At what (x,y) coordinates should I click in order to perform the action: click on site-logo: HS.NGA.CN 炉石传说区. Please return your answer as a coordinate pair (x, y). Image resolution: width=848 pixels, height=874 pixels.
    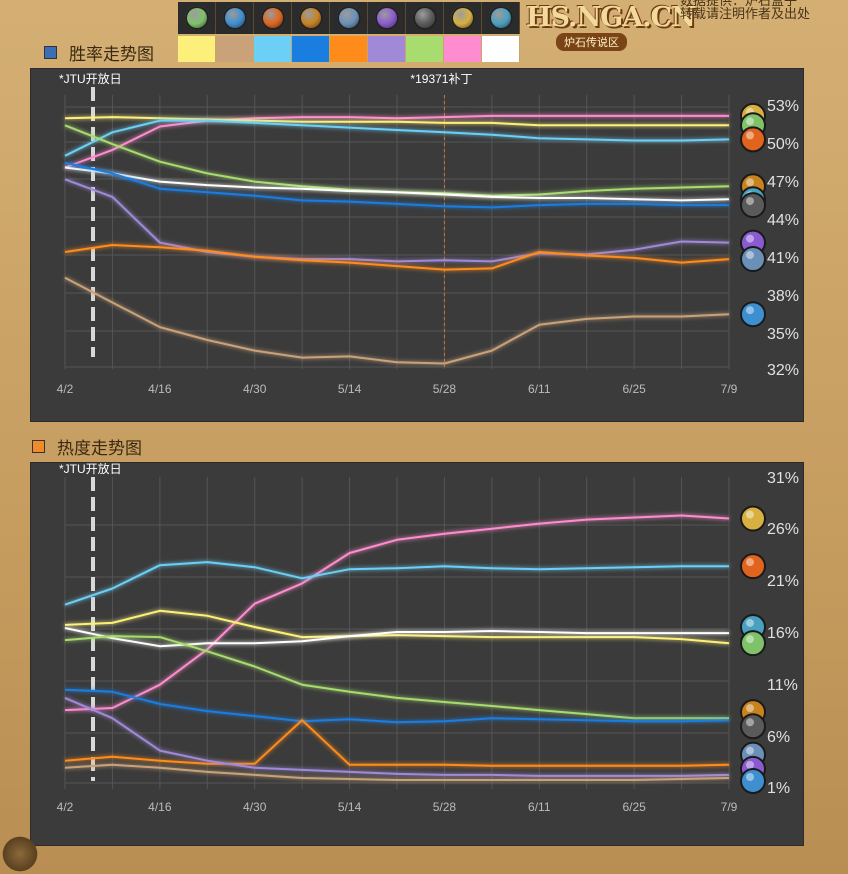
    Looking at the image, I should click on (611, 28).